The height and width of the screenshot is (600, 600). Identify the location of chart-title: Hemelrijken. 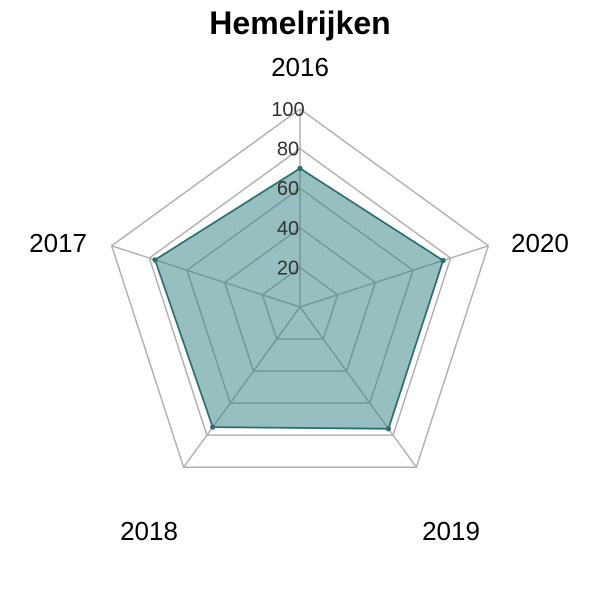
(299, 23).